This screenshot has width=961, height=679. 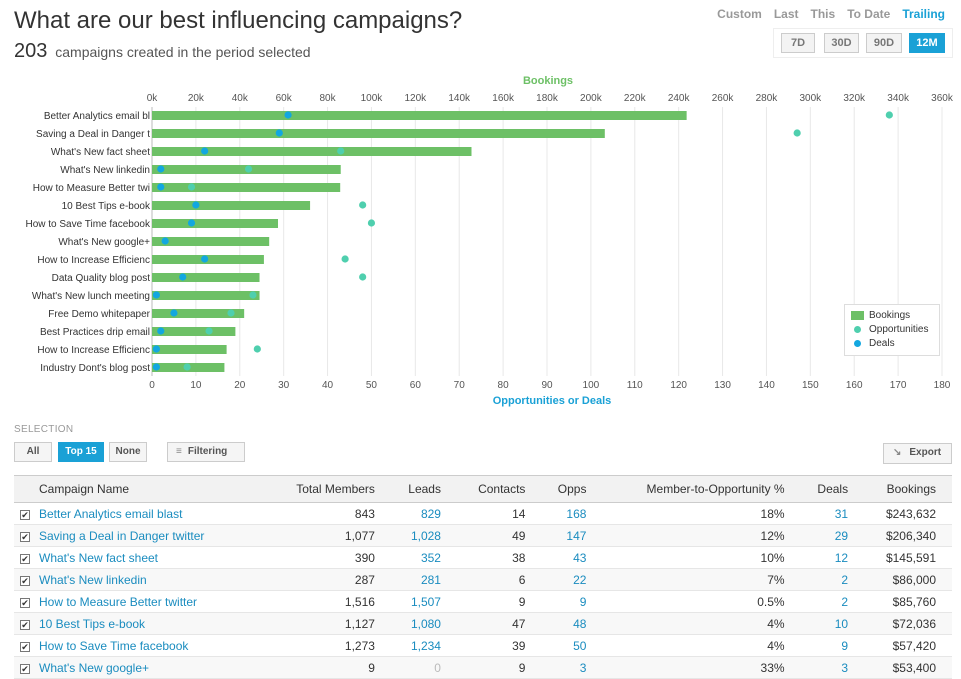 I want to click on select-all-button: All, so click(x=33, y=452).